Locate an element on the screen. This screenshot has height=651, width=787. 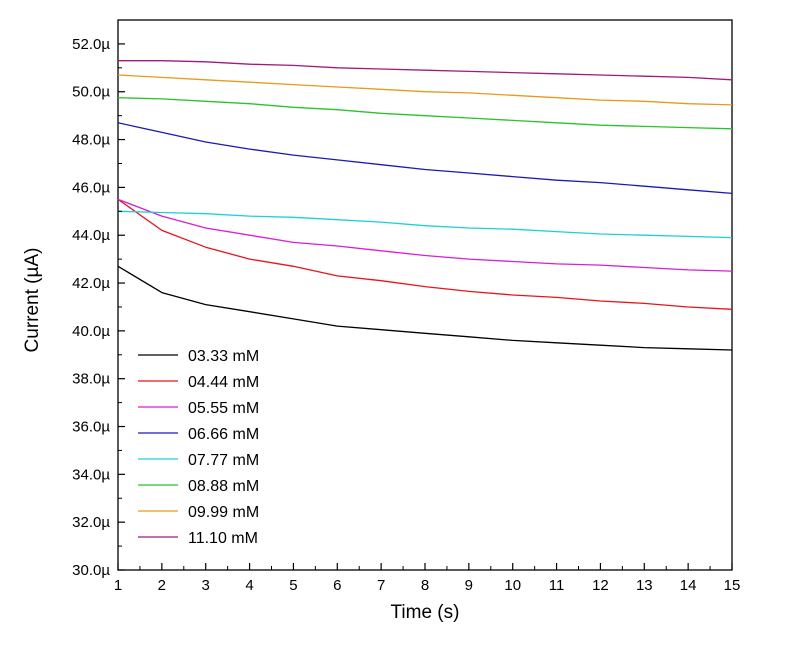
x-tick-label: 9 is located at coordinates (469, 585).